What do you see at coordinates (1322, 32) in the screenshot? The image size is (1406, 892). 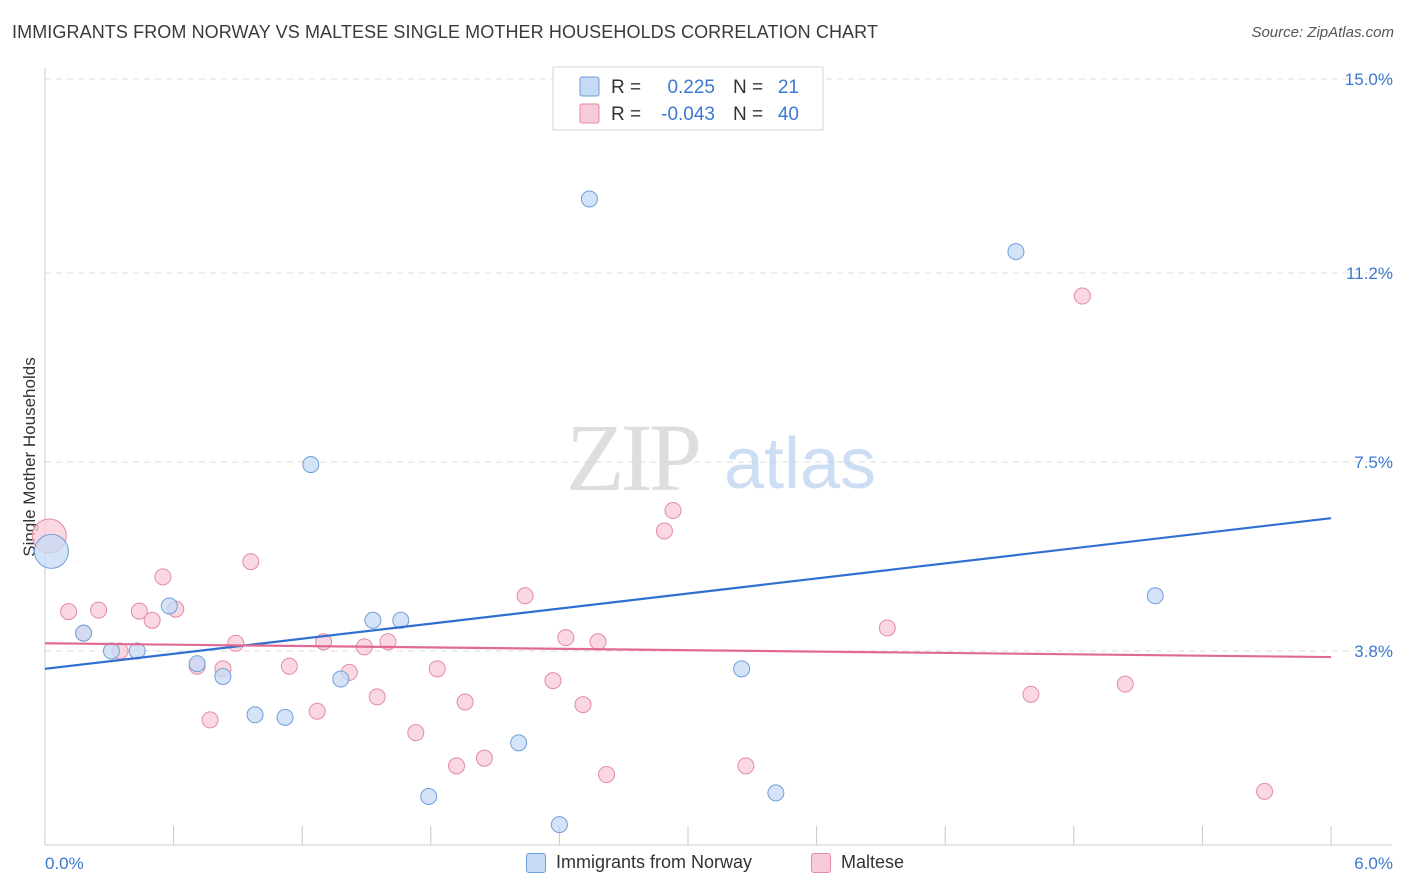 I see `source-credit: Source: ZipAtlas.com` at bounding box center [1322, 32].